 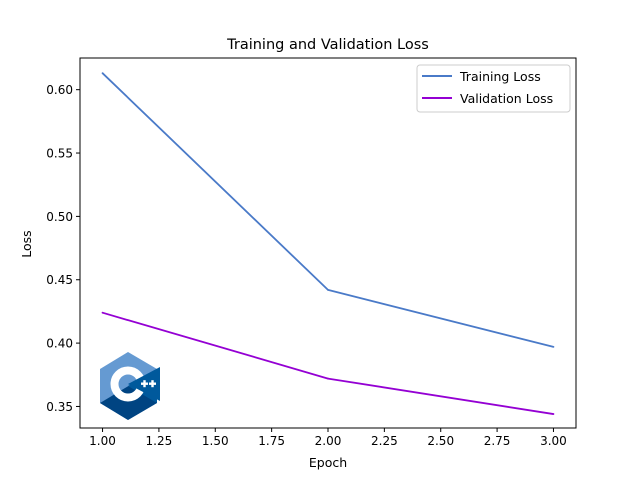 I want to click on legend-label-training-loss: Training Loss, so click(x=500, y=76).